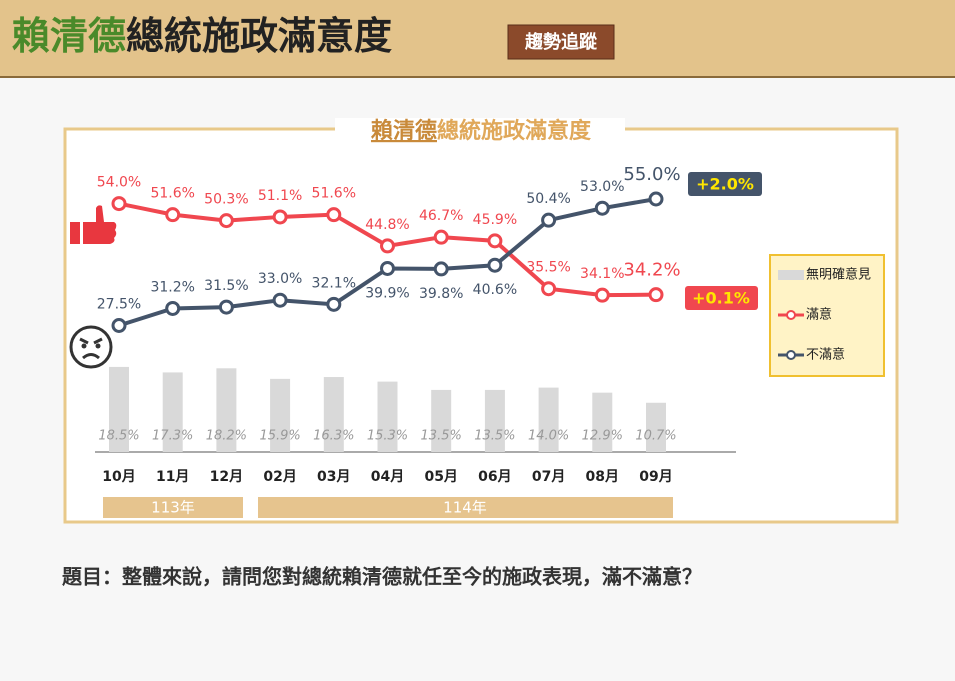  What do you see at coordinates (495, 220) in the screenshot?
I see `value-label: 45.9%` at bounding box center [495, 220].